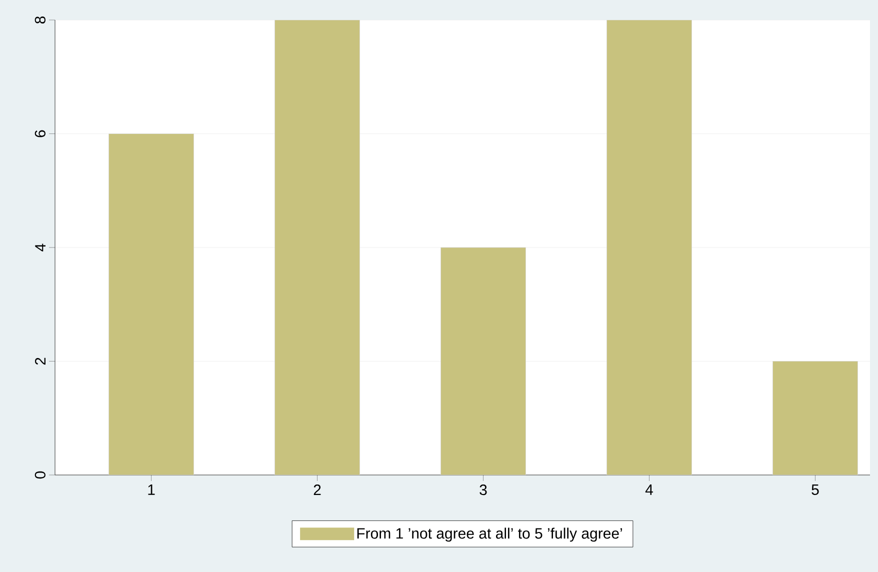 Image resolution: width=878 pixels, height=572 pixels. What do you see at coordinates (649, 489) in the screenshot?
I see `x-tick-label: 4` at bounding box center [649, 489].